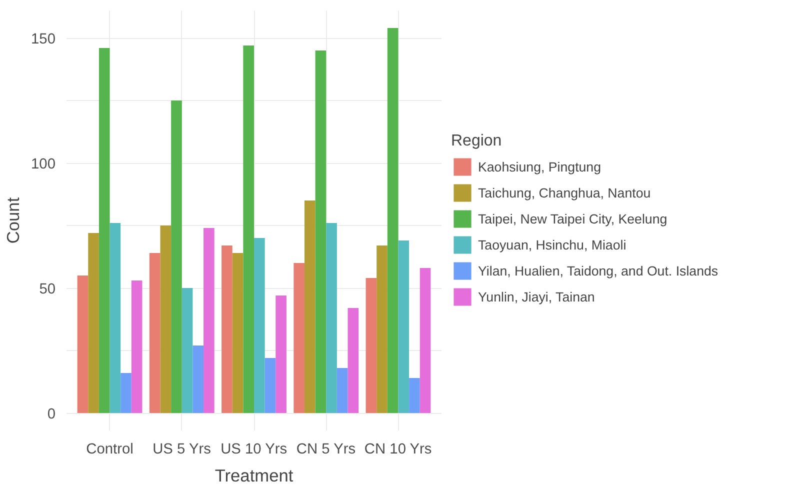  Describe the element at coordinates (573, 219) in the screenshot. I see `legend-label: Taipei, New Taipei City, Keelung` at that location.